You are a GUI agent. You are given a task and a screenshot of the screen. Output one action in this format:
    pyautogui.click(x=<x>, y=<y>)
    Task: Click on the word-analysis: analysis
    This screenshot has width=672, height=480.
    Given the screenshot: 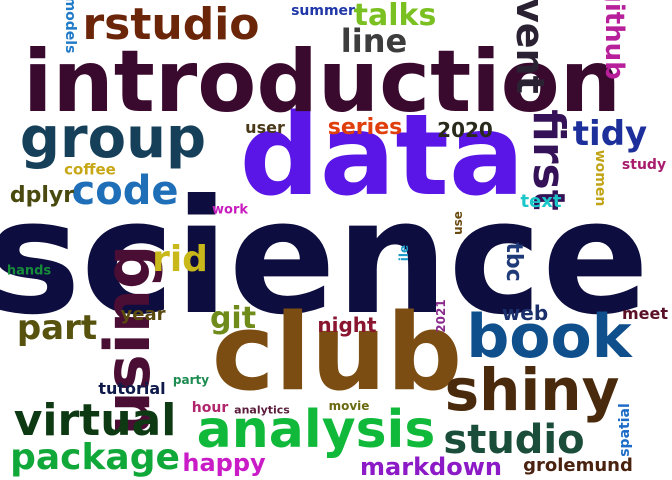 What is the action you would take?
    pyautogui.click(x=316, y=430)
    